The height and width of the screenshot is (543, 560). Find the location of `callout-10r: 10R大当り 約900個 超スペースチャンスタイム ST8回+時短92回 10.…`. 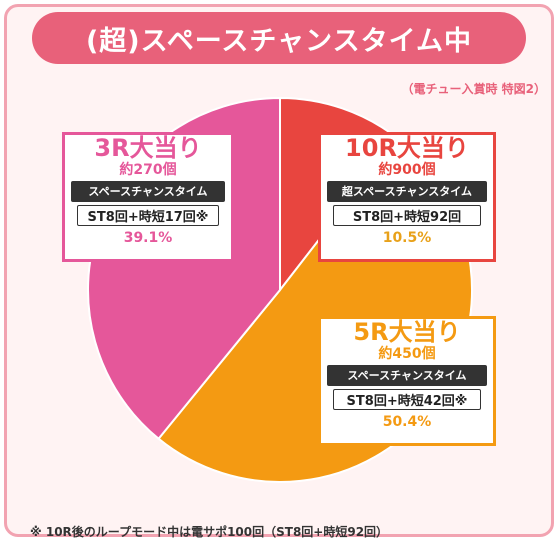

callout-10r: 10R大当り 約900個 超スペースチャンスタイム ST8回+時短92回 10.… is located at coordinates (407, 197).